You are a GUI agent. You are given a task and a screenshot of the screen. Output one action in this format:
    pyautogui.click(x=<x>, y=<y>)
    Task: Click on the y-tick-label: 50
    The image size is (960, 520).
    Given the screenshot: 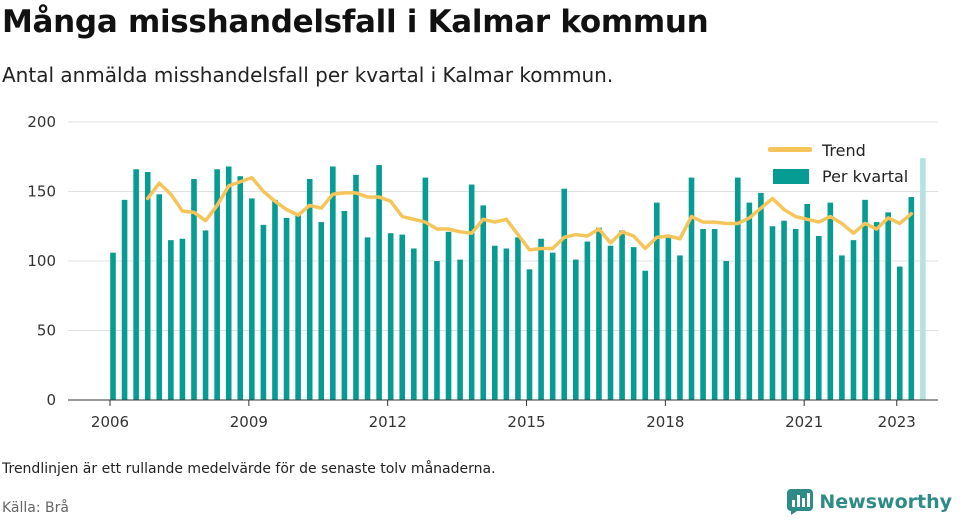 What is the action you would take?
    pyautogui.click(x=46, y=331)
    